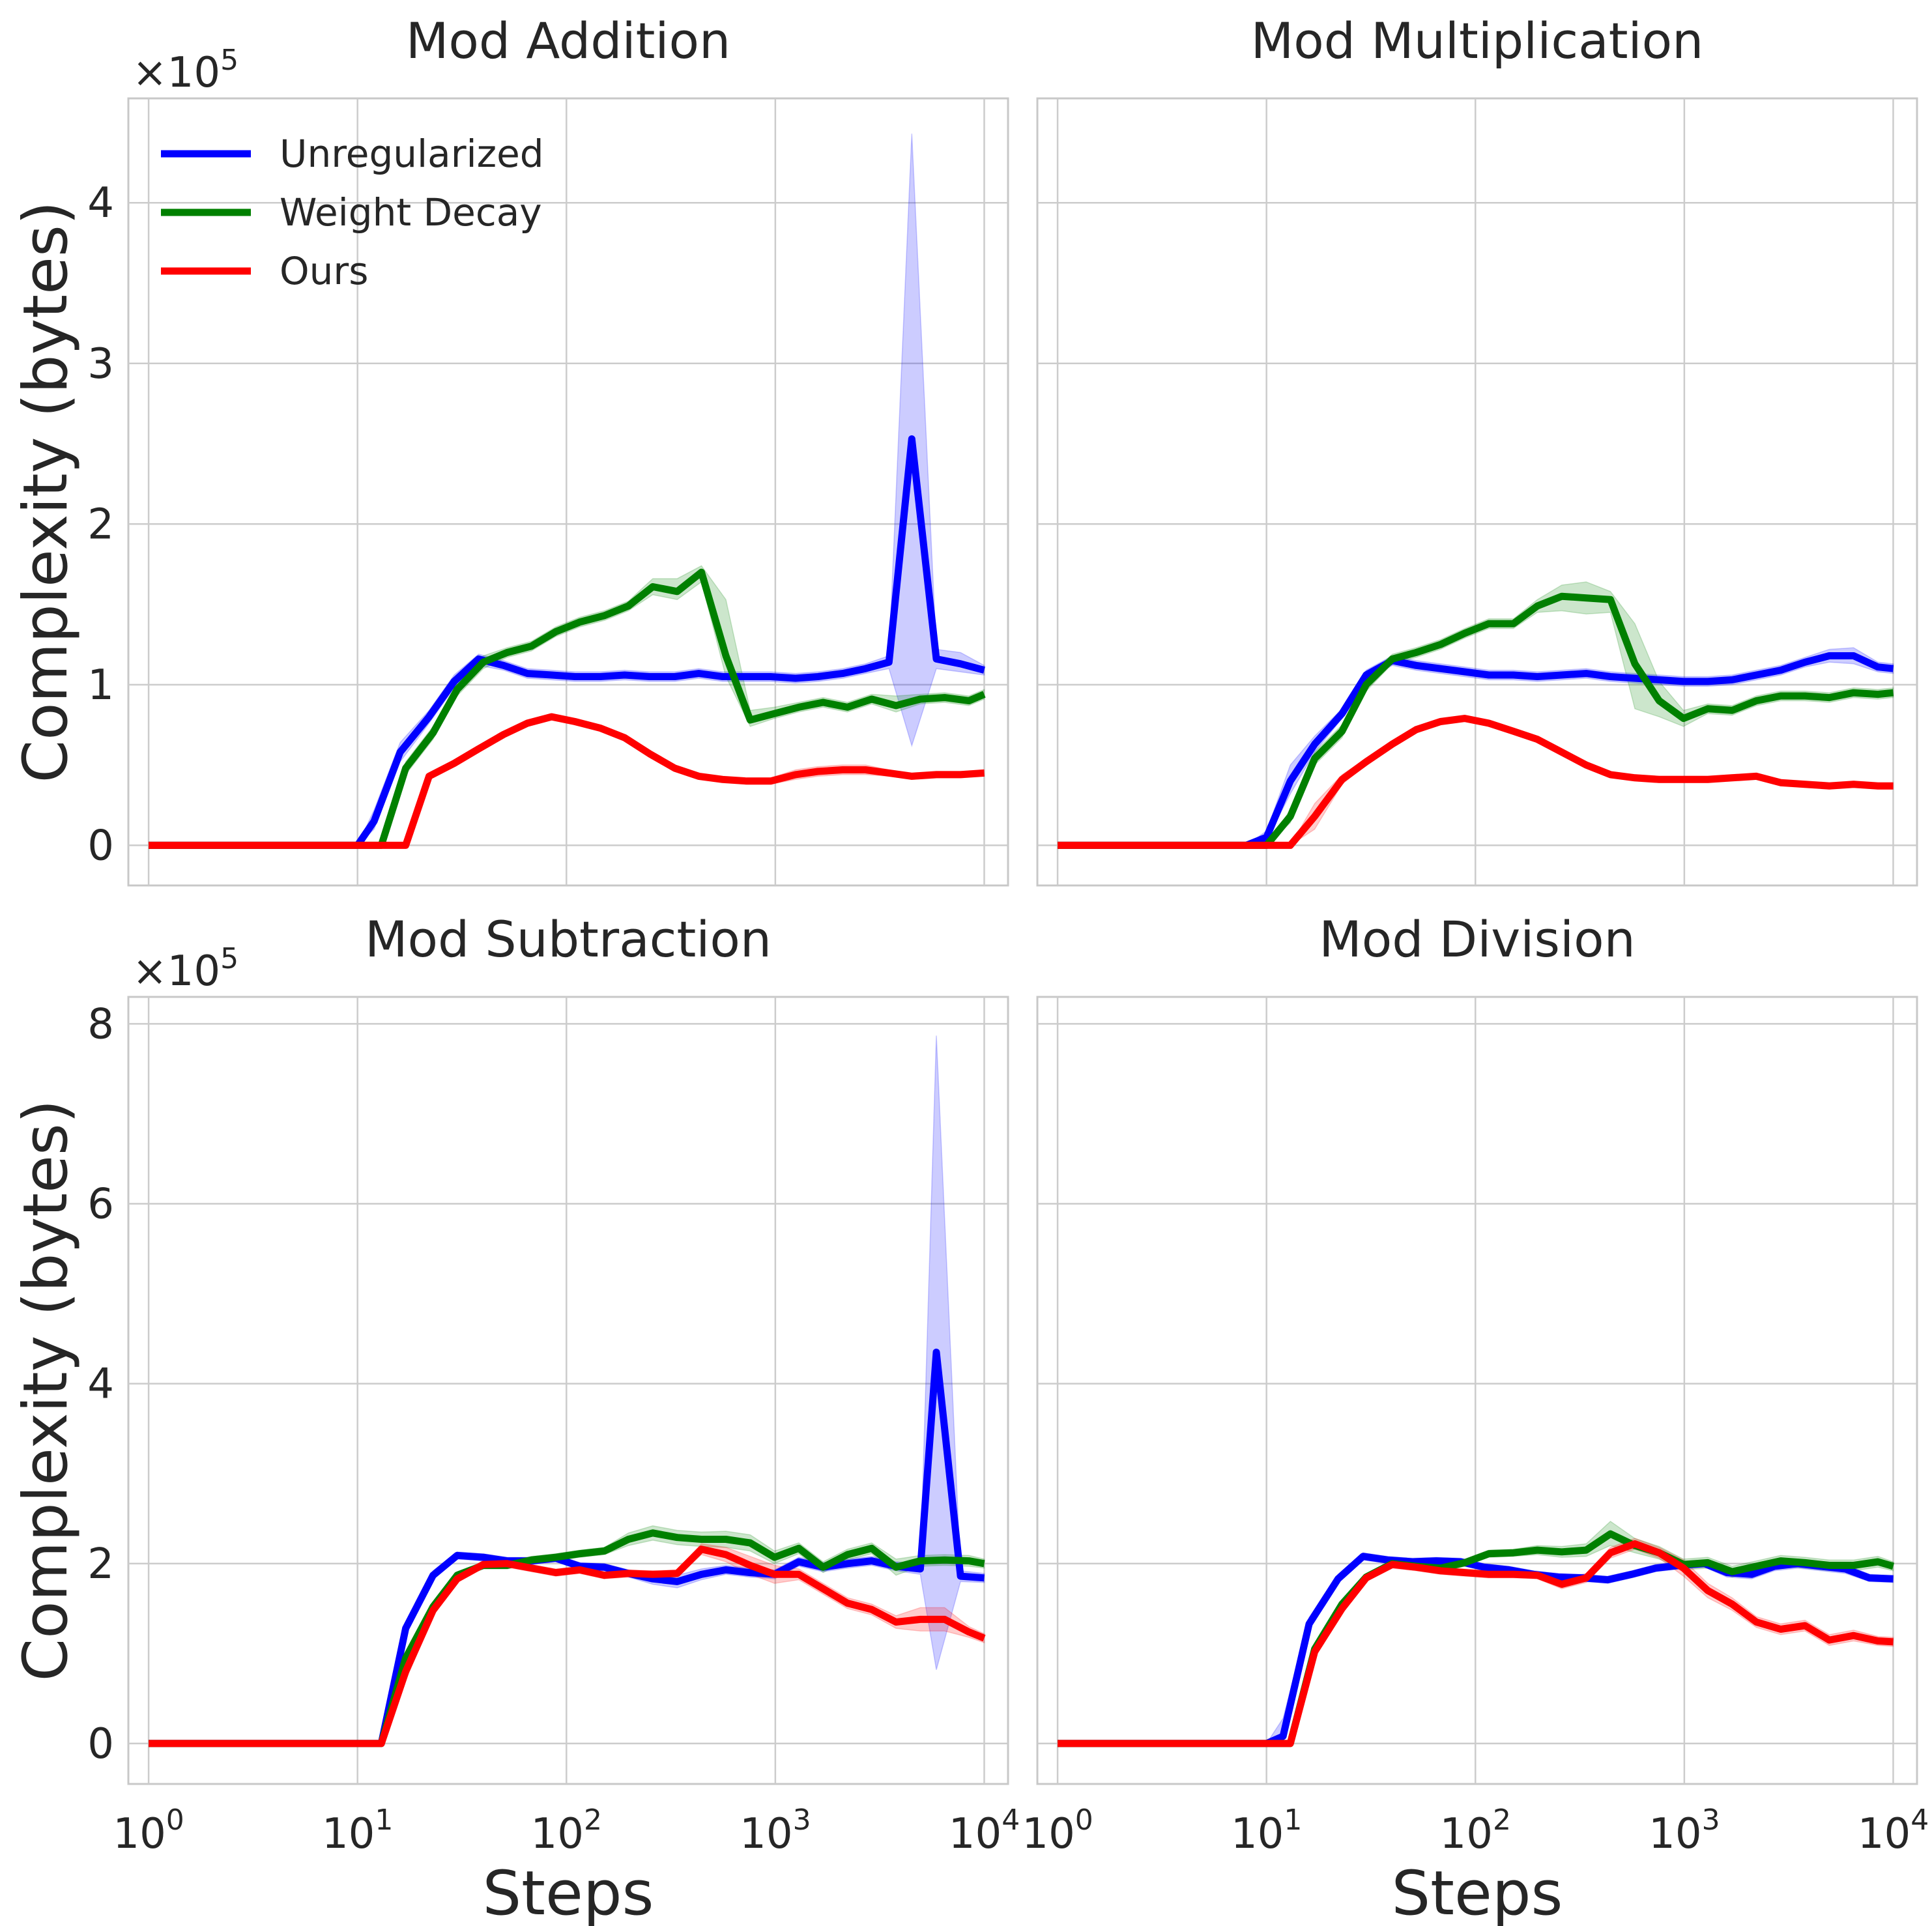 The height and width of the screenshot is (1926, 1932). I want to click on legend-label-0: Unregularized, so click(412, 154).